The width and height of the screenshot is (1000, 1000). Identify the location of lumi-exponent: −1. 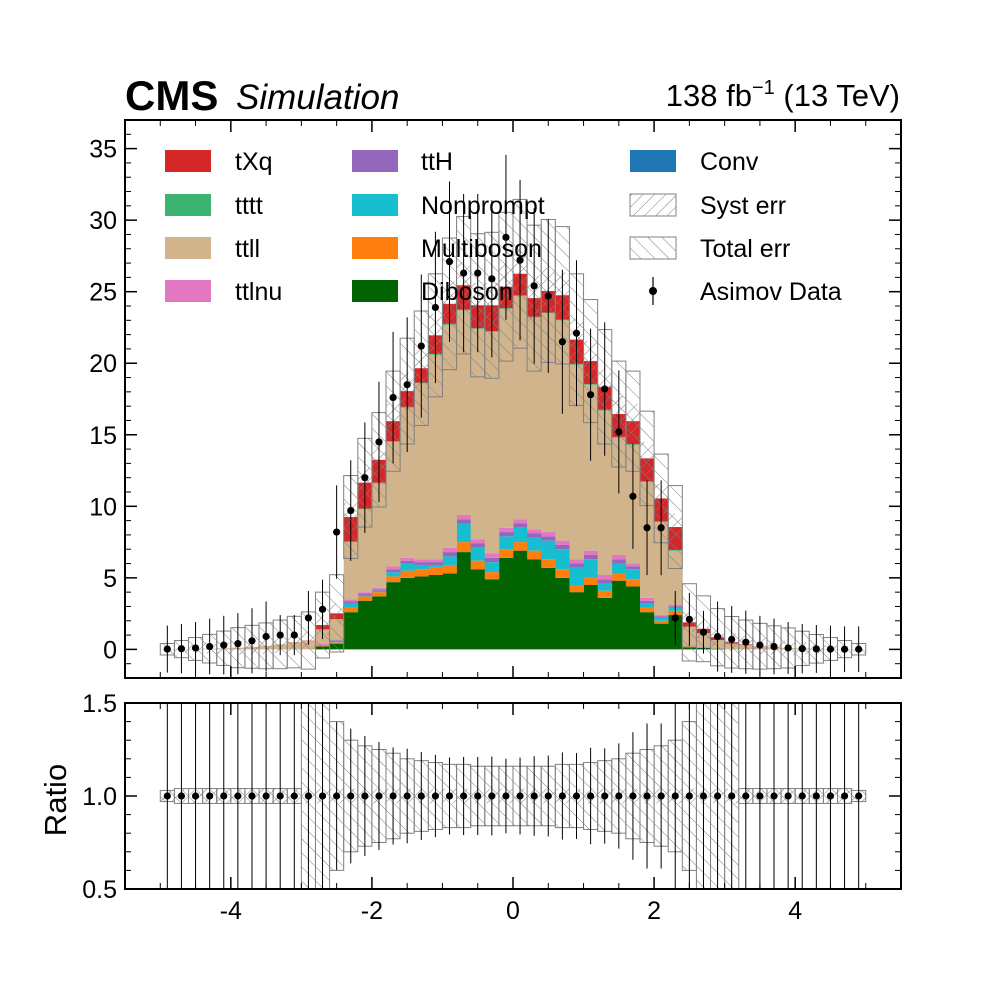
(763, 88).